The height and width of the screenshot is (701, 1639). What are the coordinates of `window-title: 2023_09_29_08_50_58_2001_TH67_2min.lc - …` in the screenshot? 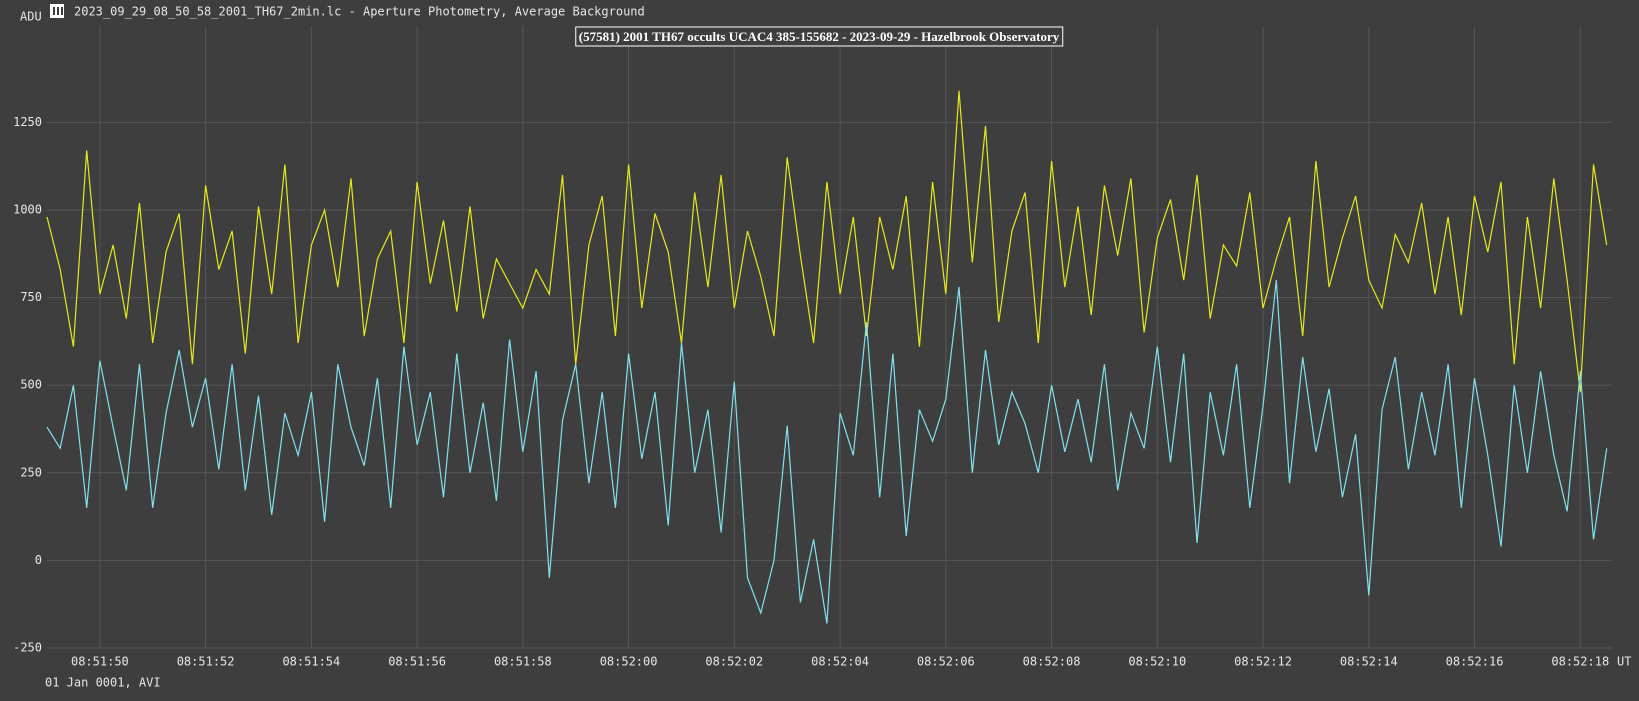 It's located at (359, 12).